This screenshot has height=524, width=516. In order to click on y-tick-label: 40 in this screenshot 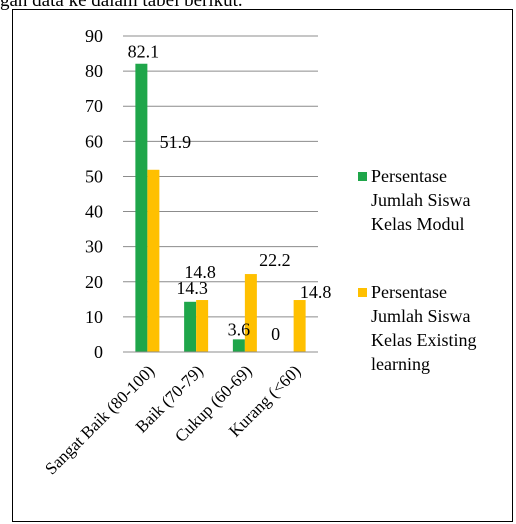, I will do `click(94, 212)`.